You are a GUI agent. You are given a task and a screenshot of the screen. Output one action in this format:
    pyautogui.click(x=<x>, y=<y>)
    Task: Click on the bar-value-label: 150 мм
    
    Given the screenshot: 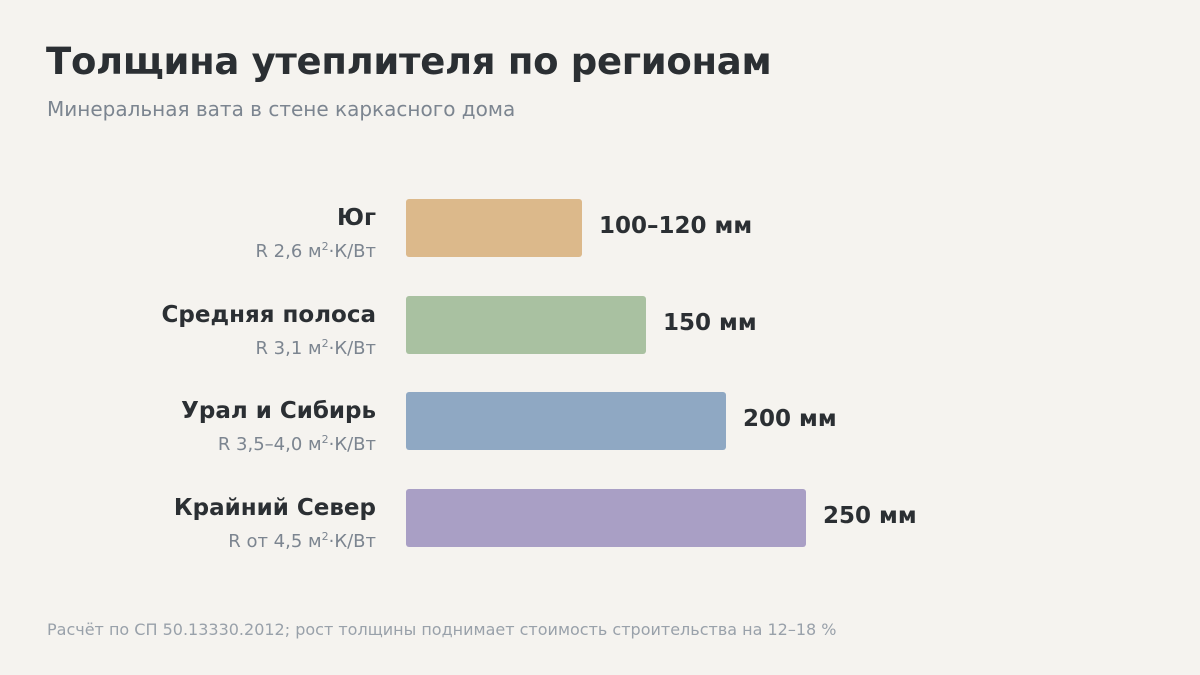 What is the action you would take?
    pyautogui.click(x=710, y=323)
    